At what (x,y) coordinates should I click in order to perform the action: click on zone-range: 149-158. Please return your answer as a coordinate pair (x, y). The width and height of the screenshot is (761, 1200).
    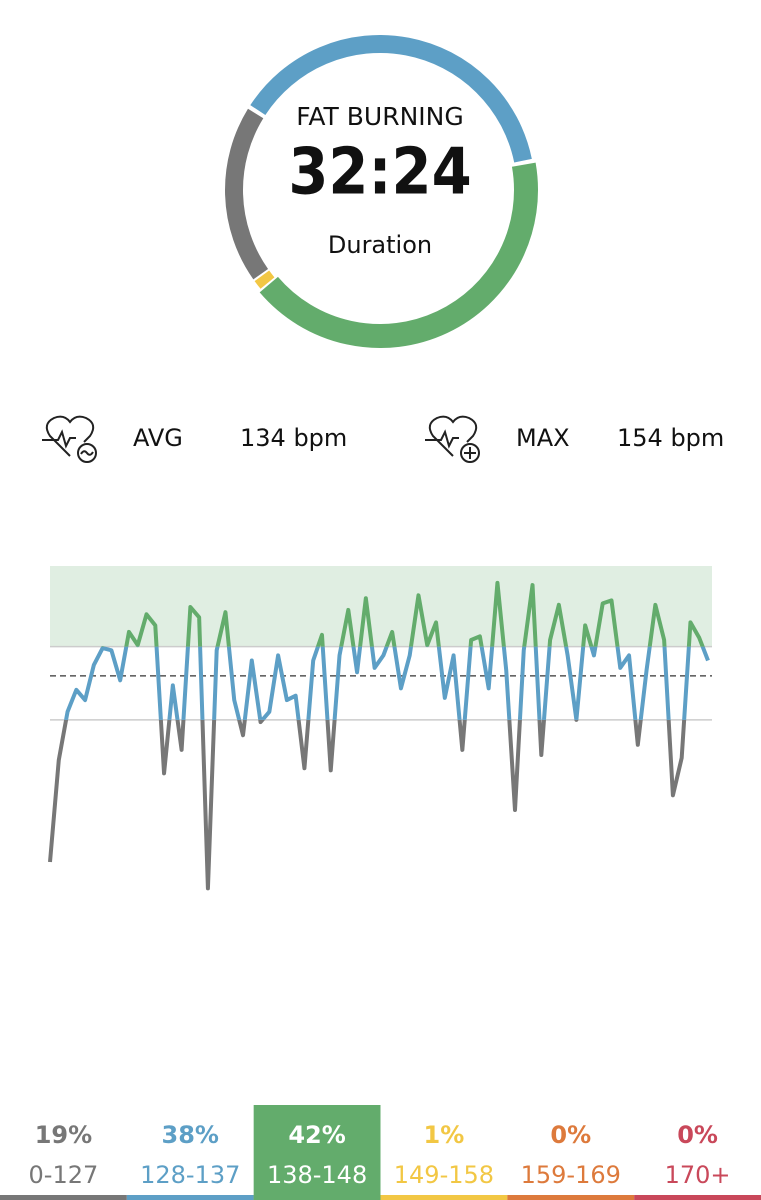
    Looking at the image, I should click on (444, 1175).